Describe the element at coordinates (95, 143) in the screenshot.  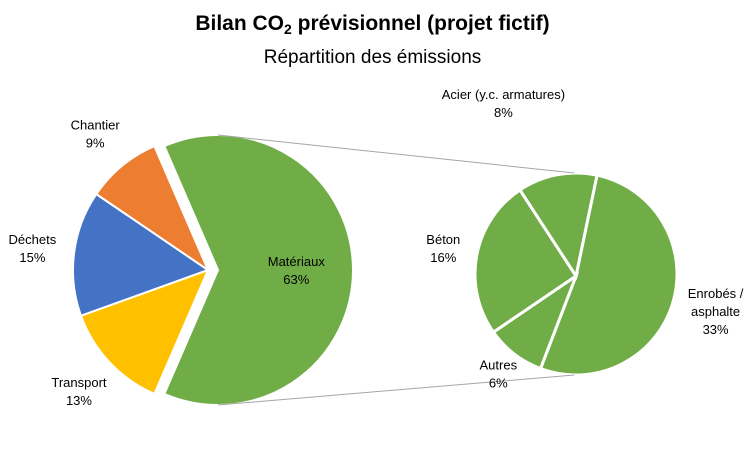
I see `slice-label-chantier-line: 9%` at that location.